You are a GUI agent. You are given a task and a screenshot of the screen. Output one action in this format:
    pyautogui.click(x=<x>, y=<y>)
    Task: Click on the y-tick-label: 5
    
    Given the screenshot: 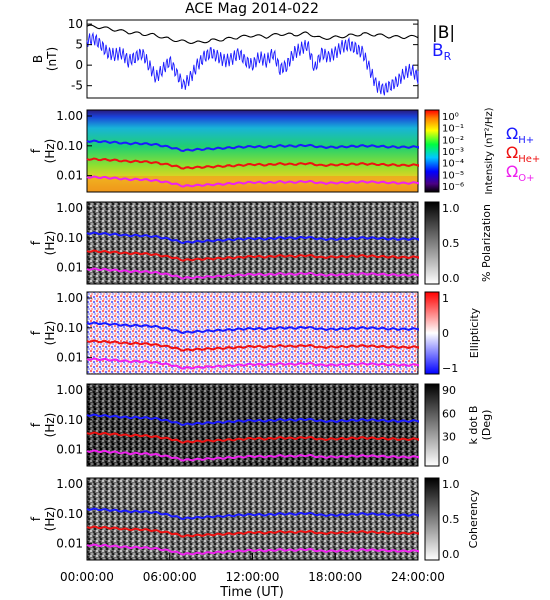 What is the action you would take?
    pyautogui.click(x=79, y=45)
    